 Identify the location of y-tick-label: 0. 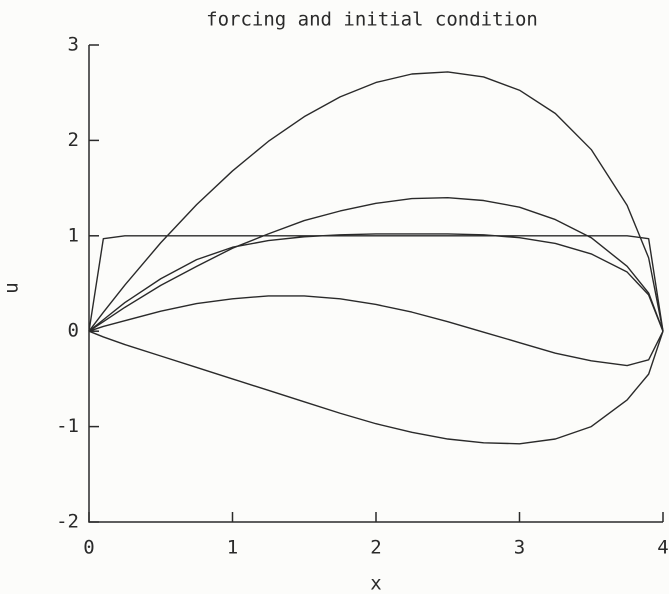
(73, 331).